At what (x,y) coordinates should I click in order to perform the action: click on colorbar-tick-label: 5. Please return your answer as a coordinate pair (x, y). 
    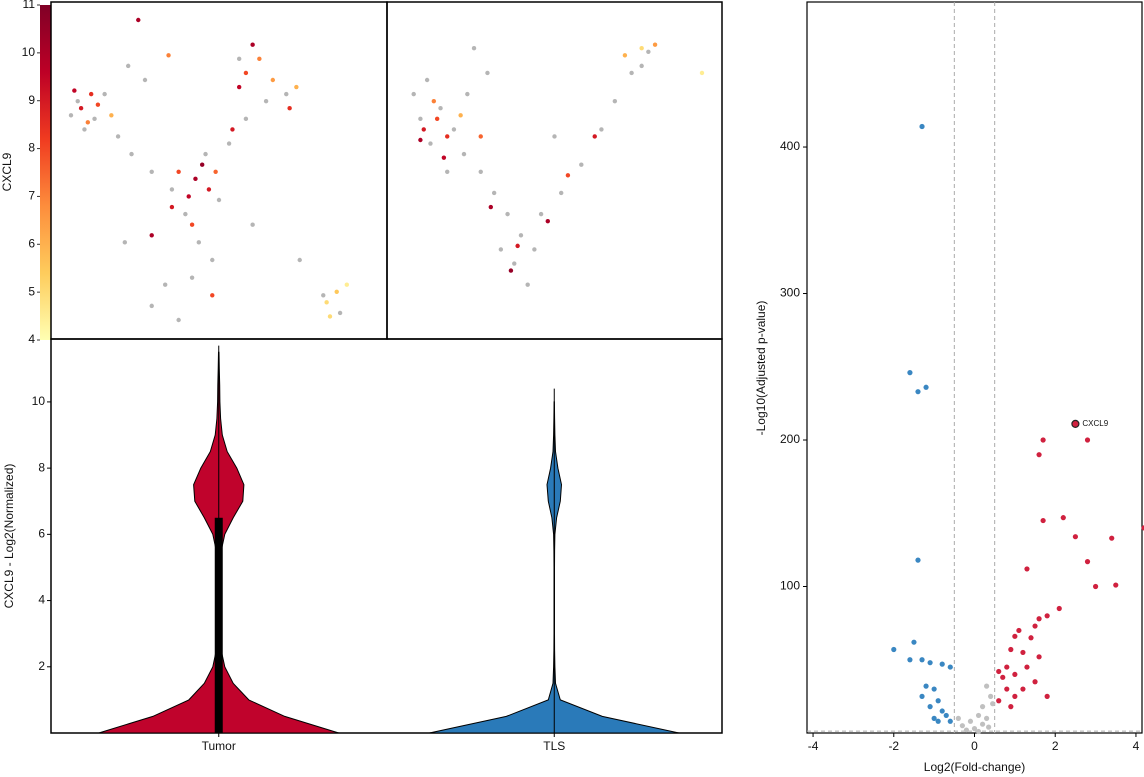
    Looking at the image, I should click on (31, 291).